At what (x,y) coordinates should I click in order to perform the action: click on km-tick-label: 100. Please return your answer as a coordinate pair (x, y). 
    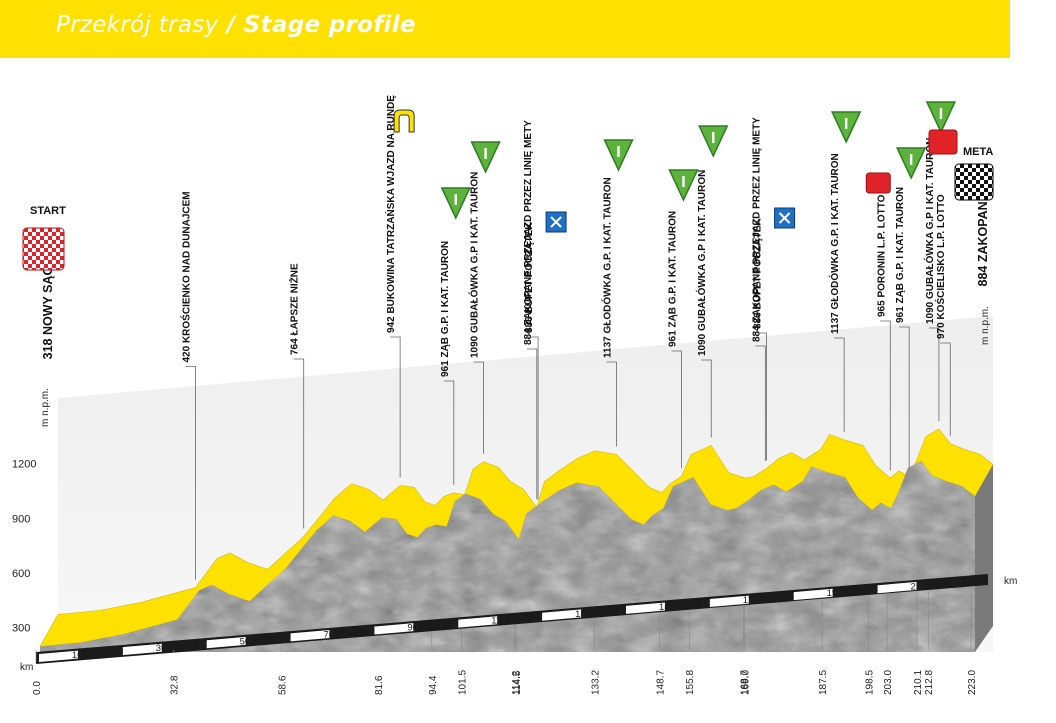
    Looking at the image, I should click on (457, 624).